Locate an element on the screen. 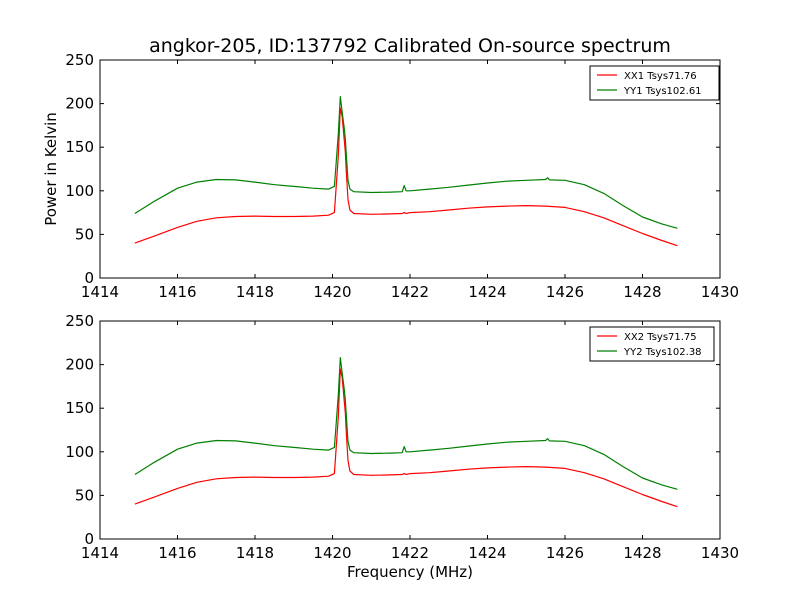  legend: XX2 Tsys71.75 YY2 Tsys102.38 is located at coordinates (652, 344).